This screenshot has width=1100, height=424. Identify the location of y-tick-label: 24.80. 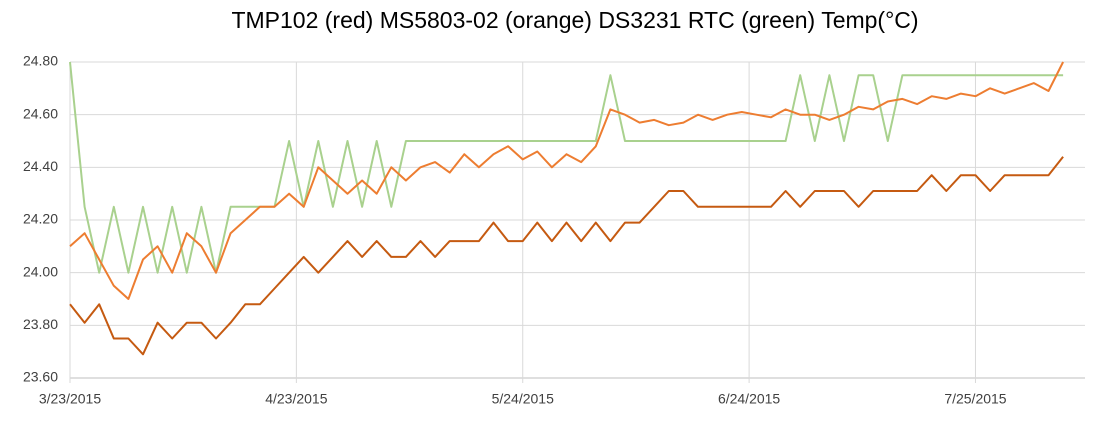
(40, 61).